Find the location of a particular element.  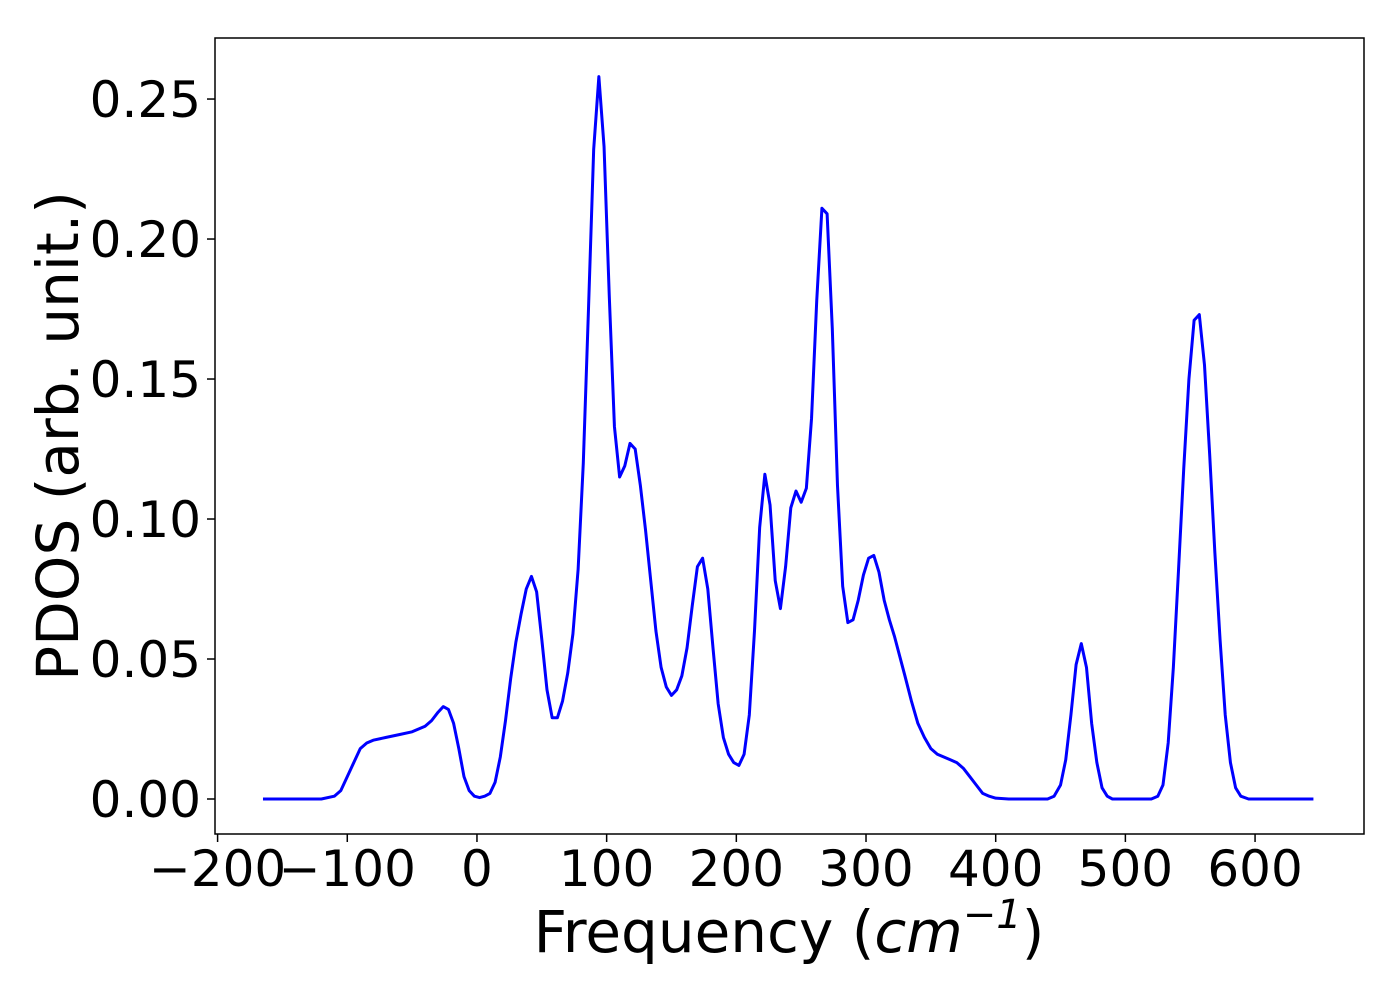

x-tick-label: 500 is located at coordinates (1125, 869).